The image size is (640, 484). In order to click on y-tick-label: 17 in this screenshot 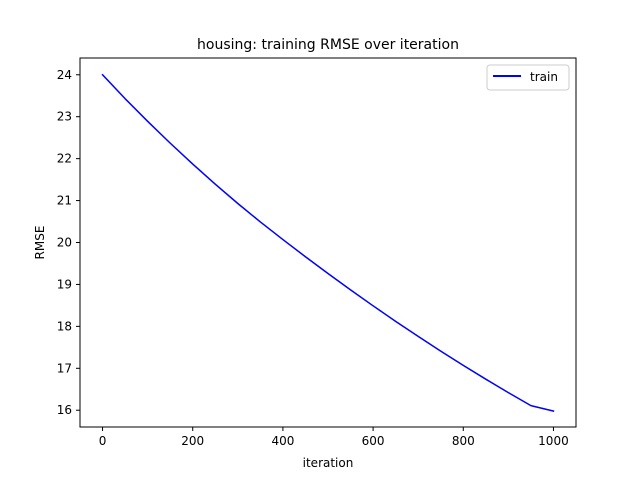, I will do `click(64, 368)`.